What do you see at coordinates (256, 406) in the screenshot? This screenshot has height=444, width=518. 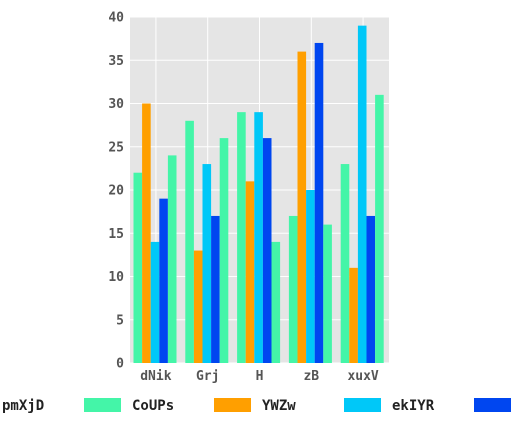 I see `legend: pmXjD CoUPs YWZw ekIYR` at bounding box center [256, 406].